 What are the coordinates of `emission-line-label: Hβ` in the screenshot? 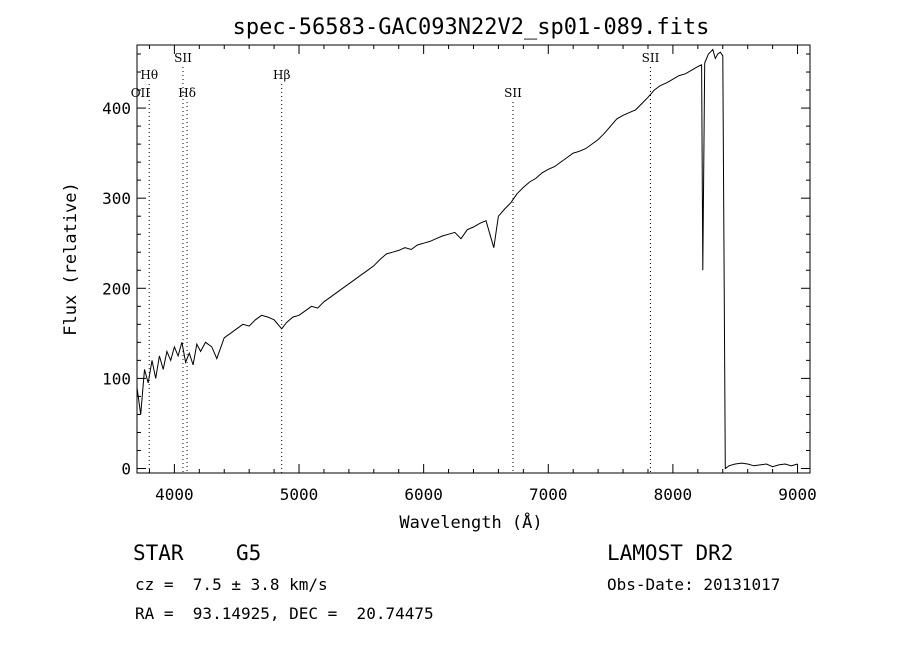 It's located at (281, 75).